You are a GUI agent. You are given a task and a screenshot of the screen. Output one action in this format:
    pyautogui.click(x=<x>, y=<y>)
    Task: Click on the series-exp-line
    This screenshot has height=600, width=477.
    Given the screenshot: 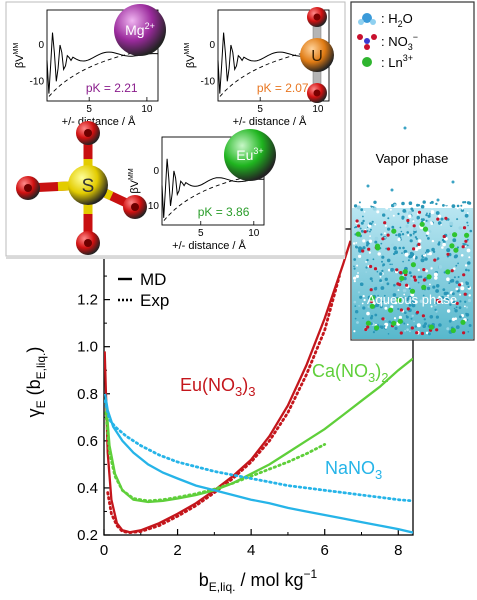 What is the action you would take?
    pyautogui.click(x=215, y=457)
    